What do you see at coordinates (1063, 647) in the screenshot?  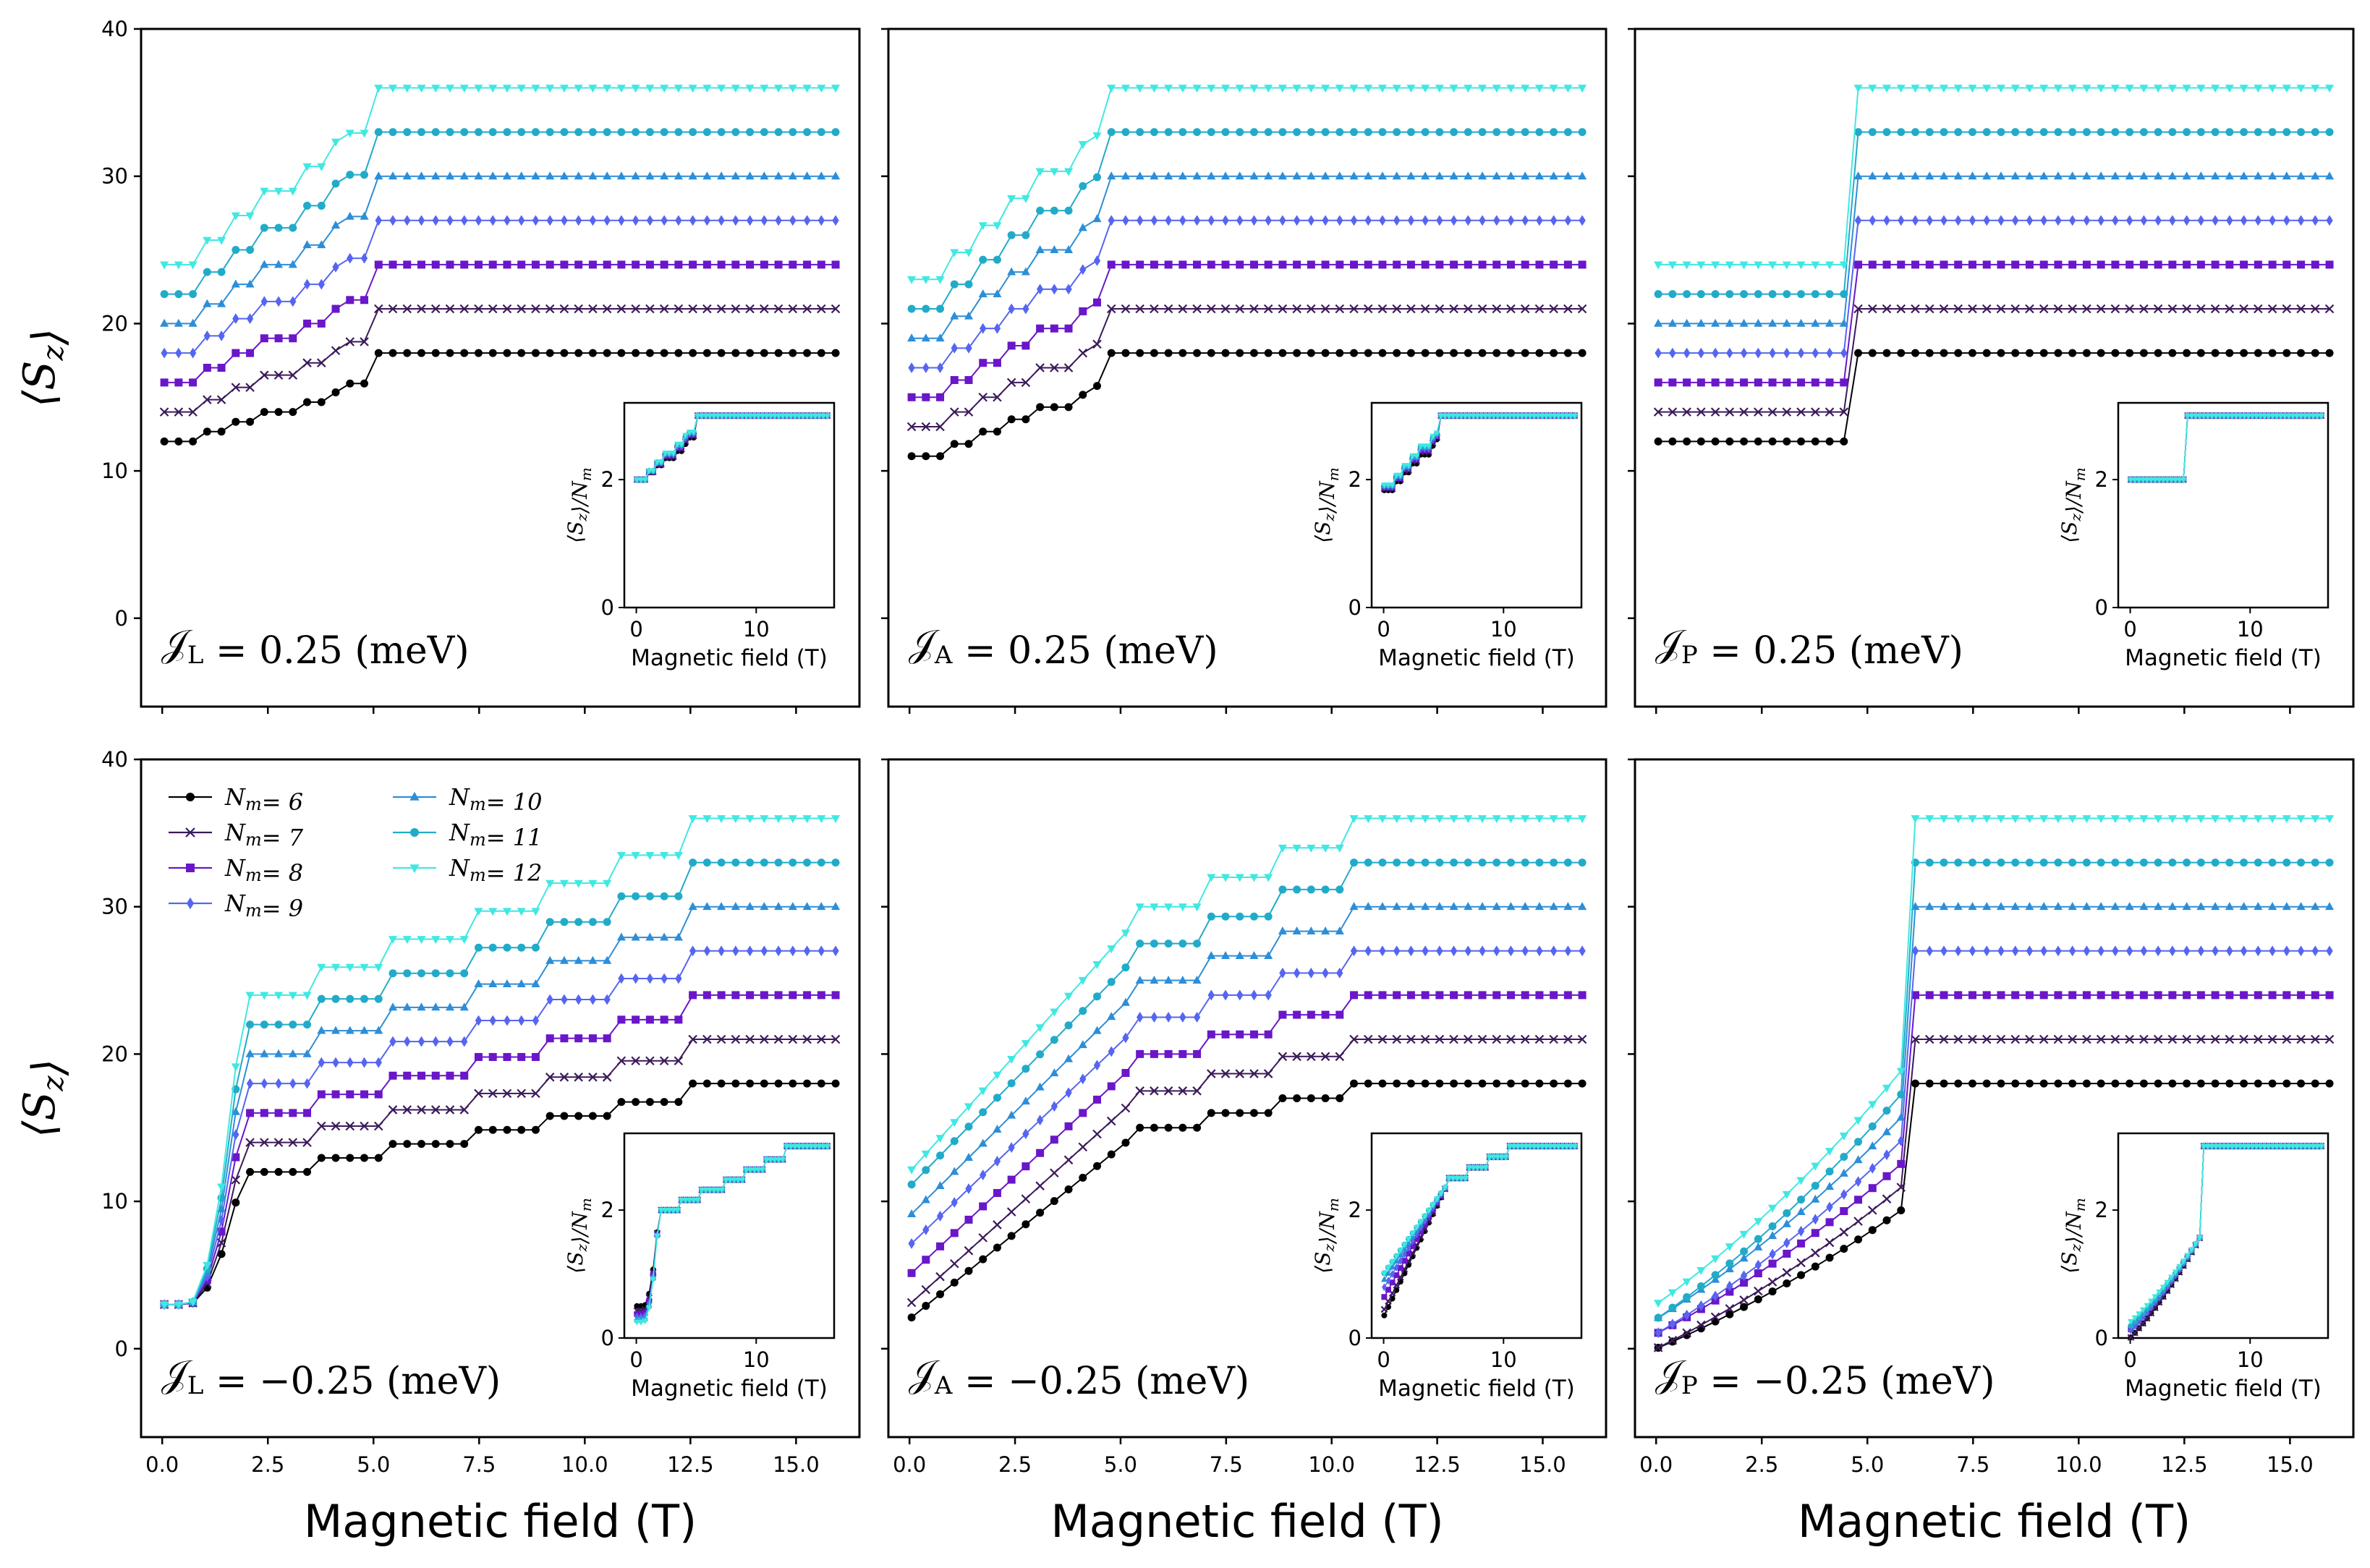 I see `panel-annotation: 𝒥A = 0.25 (meV)` at bounding box center [1063, 647].